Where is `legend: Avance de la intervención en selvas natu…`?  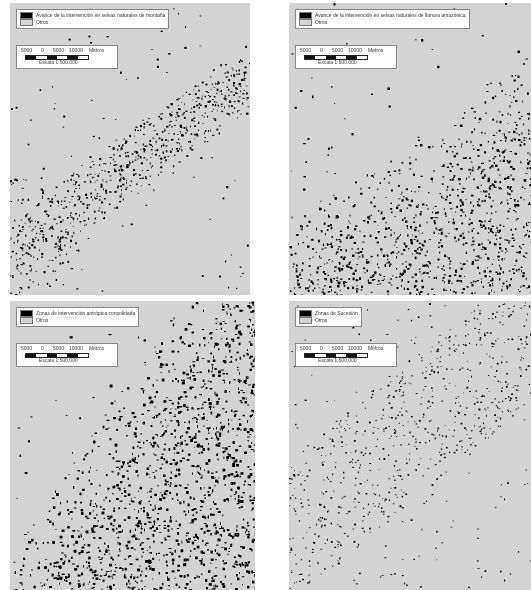
legend: Avance de la intervención en selvas natu… is located at coordinates (93, 19).